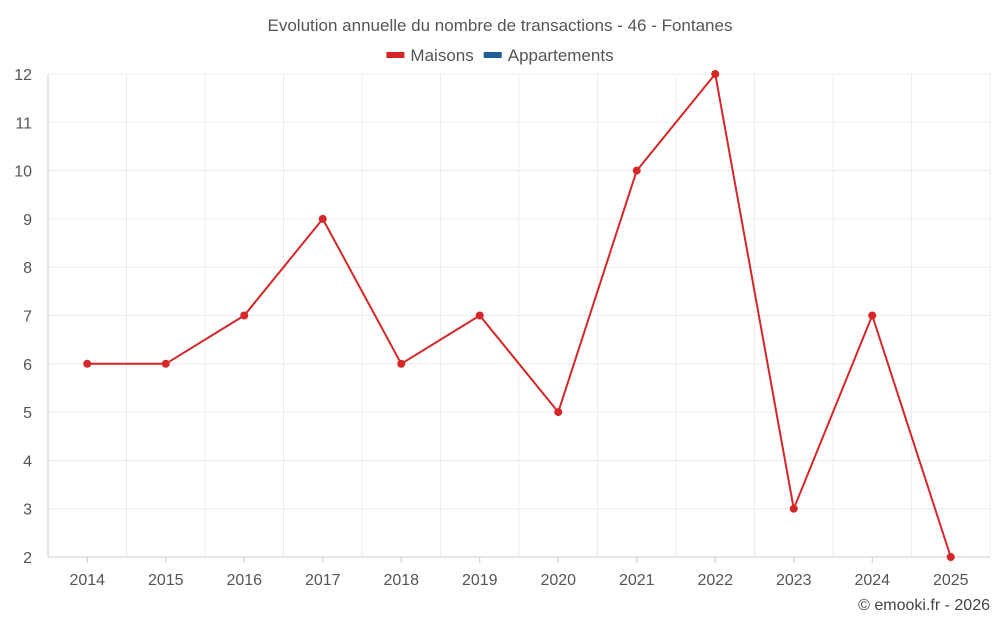  What do you see at coordinates (27, 413) in the screenshot?
I see `y-tick-label: 5` at bounding box center [27, 413].